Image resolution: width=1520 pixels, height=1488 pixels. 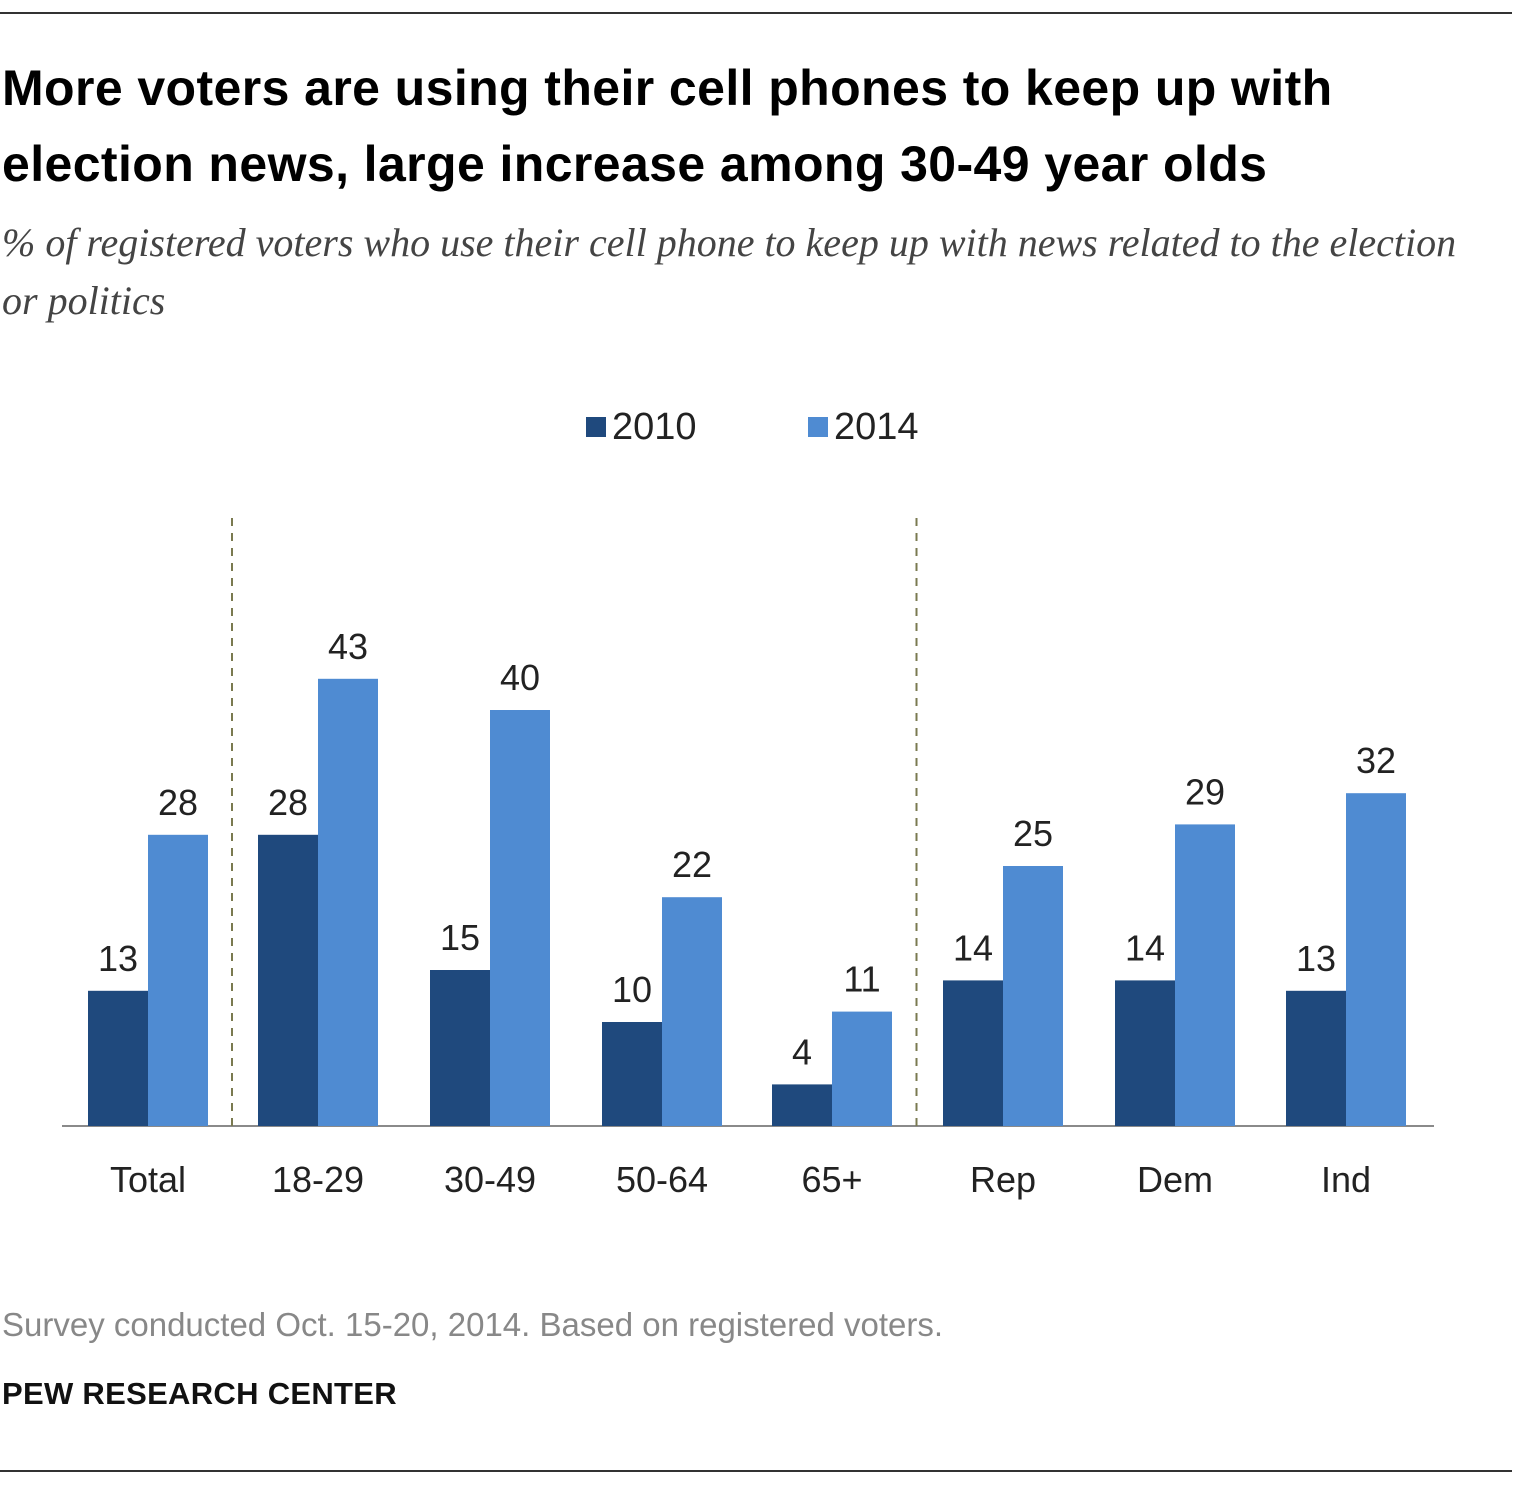 I want to click on bar-2010-Dem, so click(x=1145, y=1053).